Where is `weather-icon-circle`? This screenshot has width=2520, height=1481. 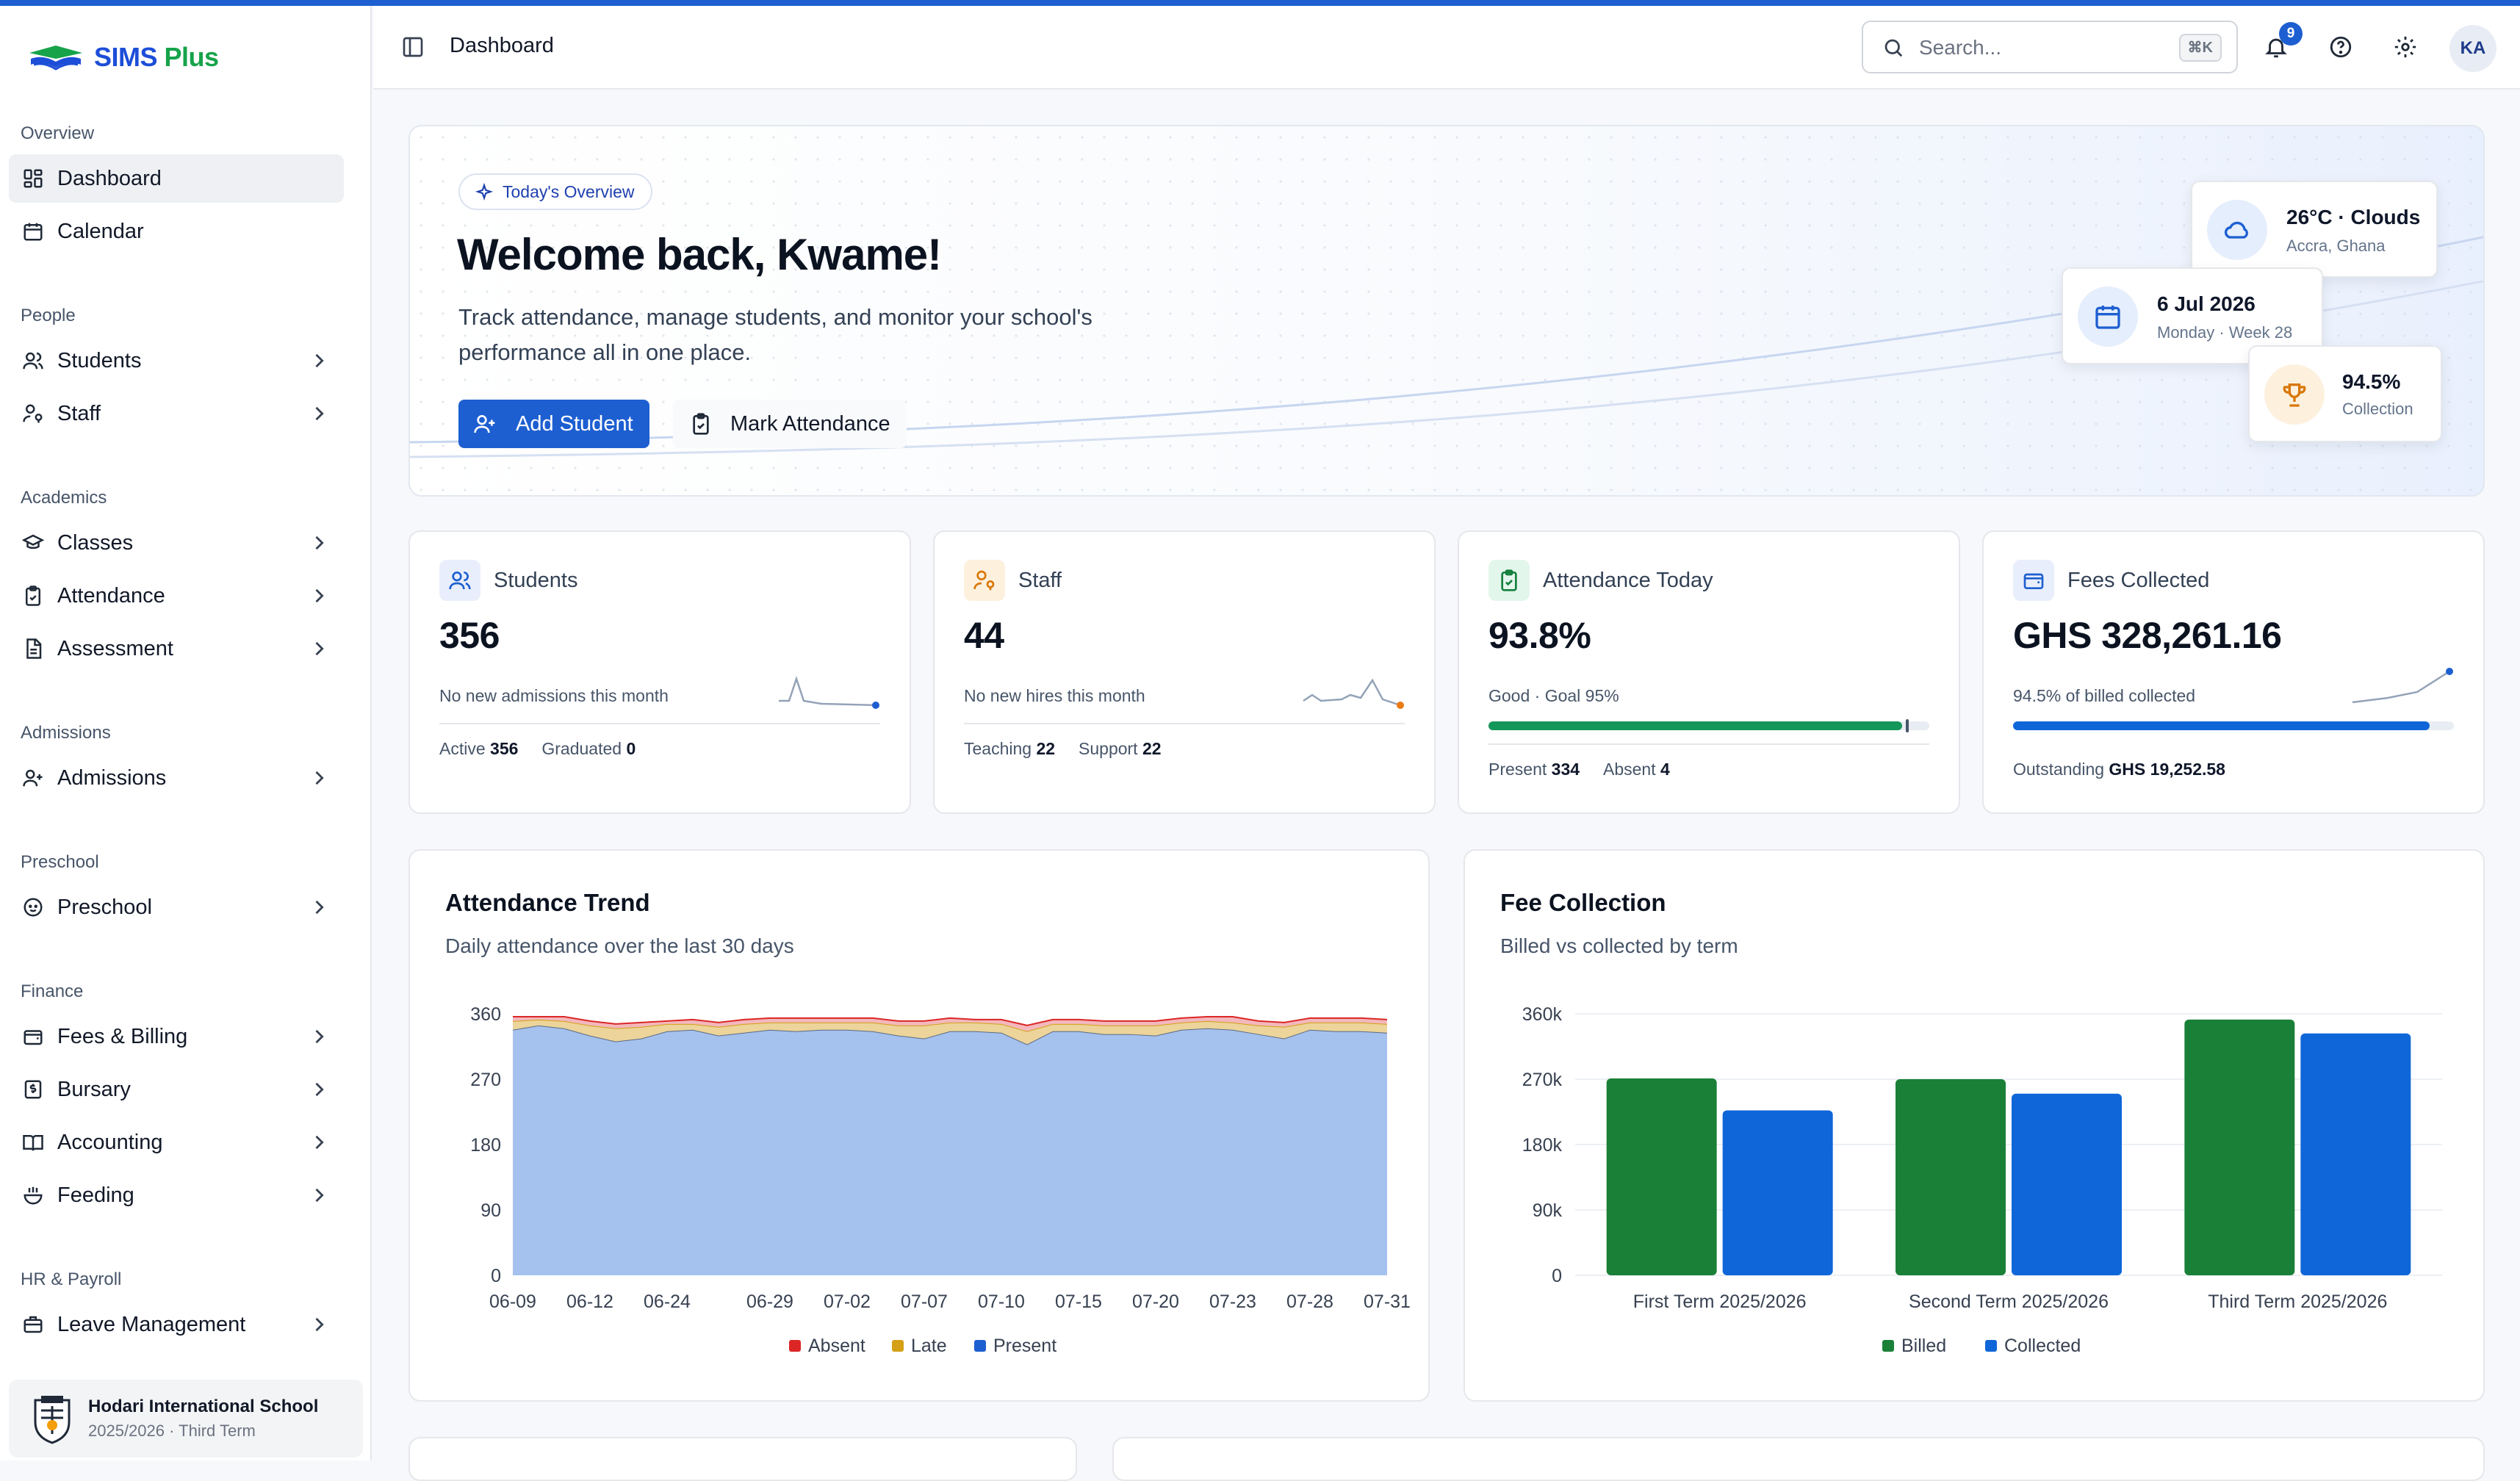
weather-icon-circle is located at coordinates (2237, 230).